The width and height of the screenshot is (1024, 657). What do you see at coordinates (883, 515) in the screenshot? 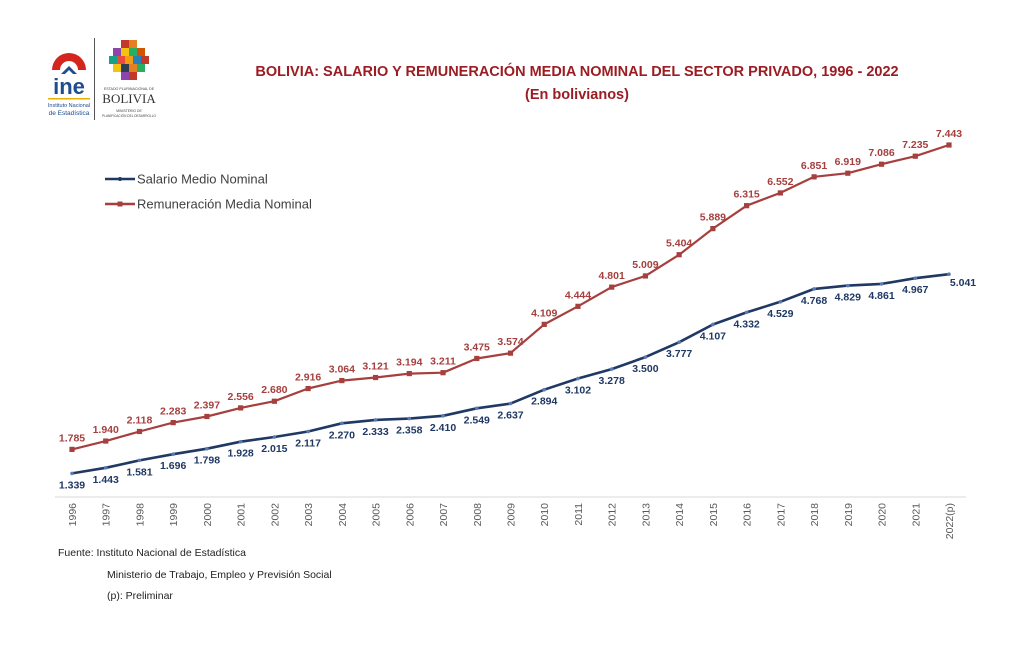
I see `x-tick-label: 2020` at bounding box center [883, 515].